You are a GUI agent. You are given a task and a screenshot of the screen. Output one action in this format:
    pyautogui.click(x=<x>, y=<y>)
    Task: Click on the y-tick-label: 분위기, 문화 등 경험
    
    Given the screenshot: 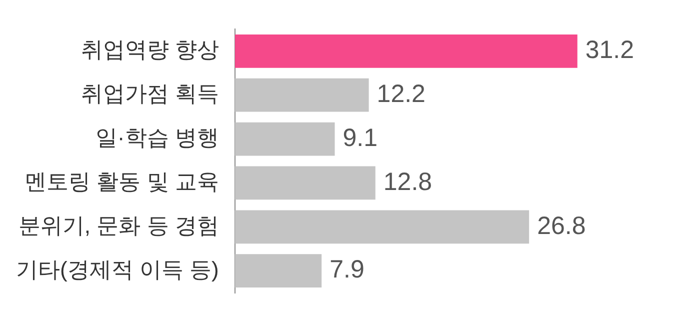 What is the action you would take?
    pyautogui.click(x=118, y=225)
    